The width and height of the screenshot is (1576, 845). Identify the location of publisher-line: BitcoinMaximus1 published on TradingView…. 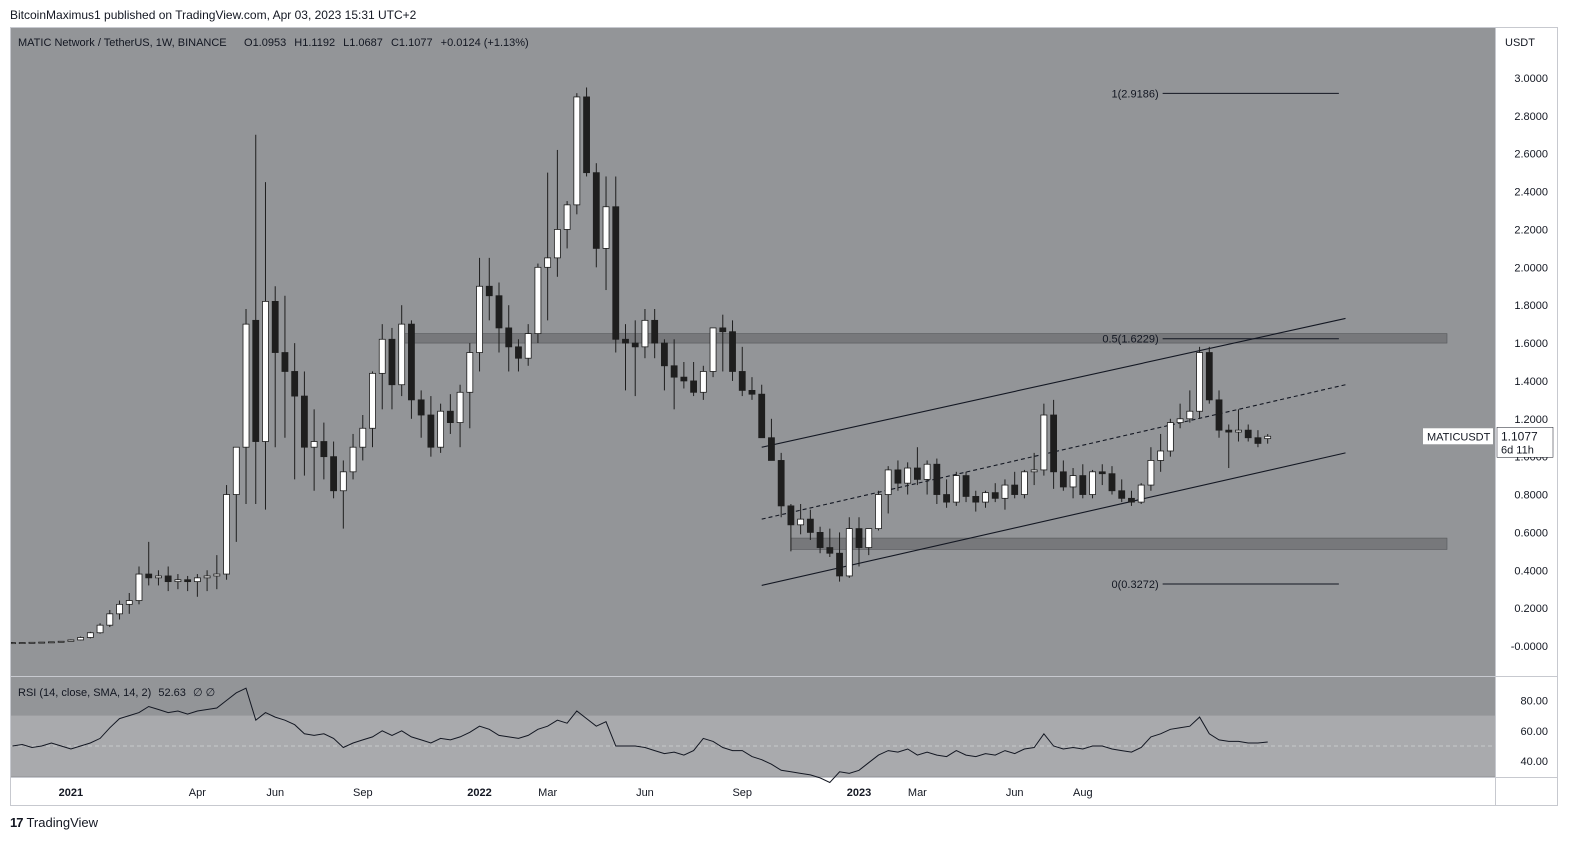
(213, 15).